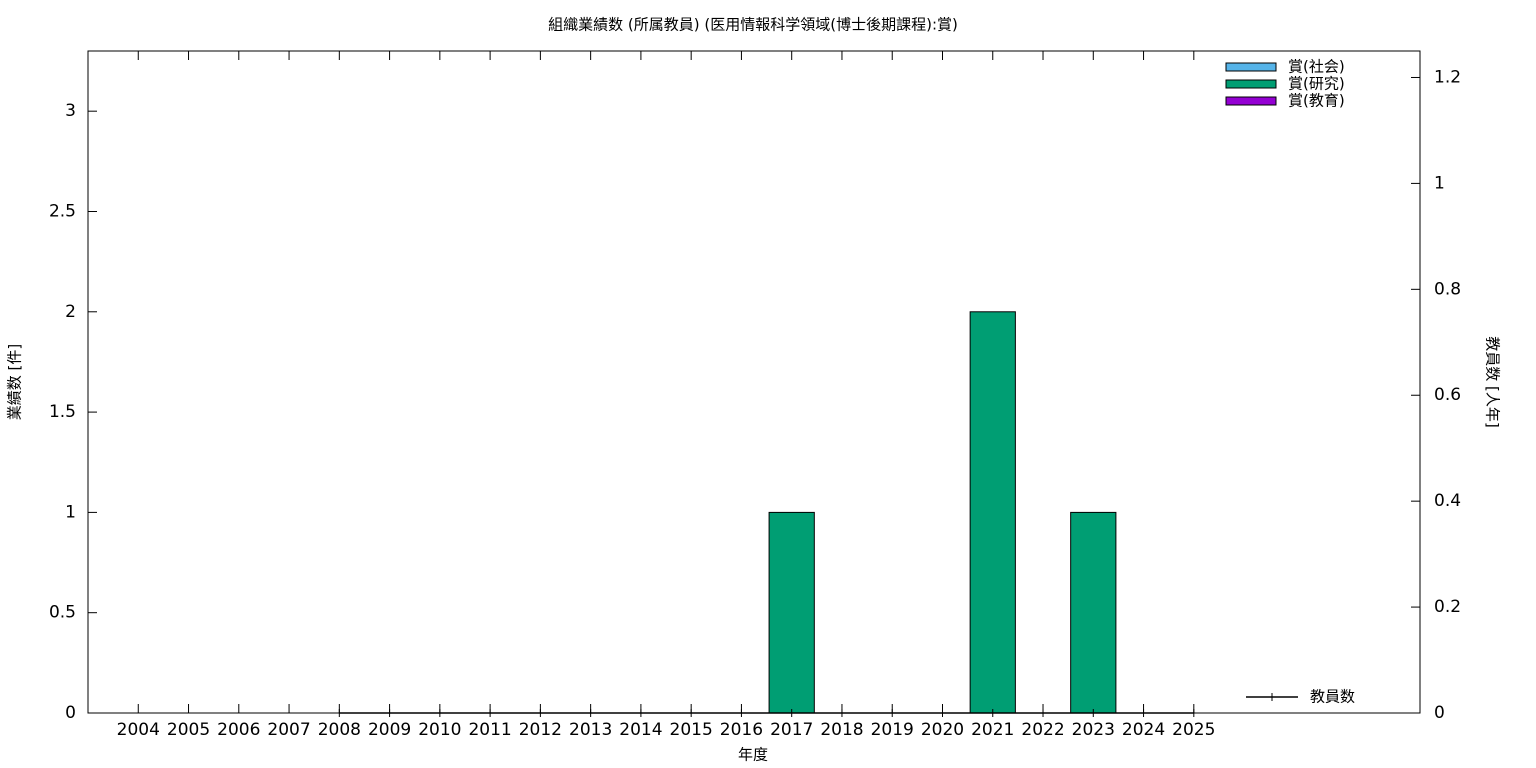 This screenshot has height=768, width=1536. I want to click on y-axis-label: 業績数 [件], so click(15, 382).